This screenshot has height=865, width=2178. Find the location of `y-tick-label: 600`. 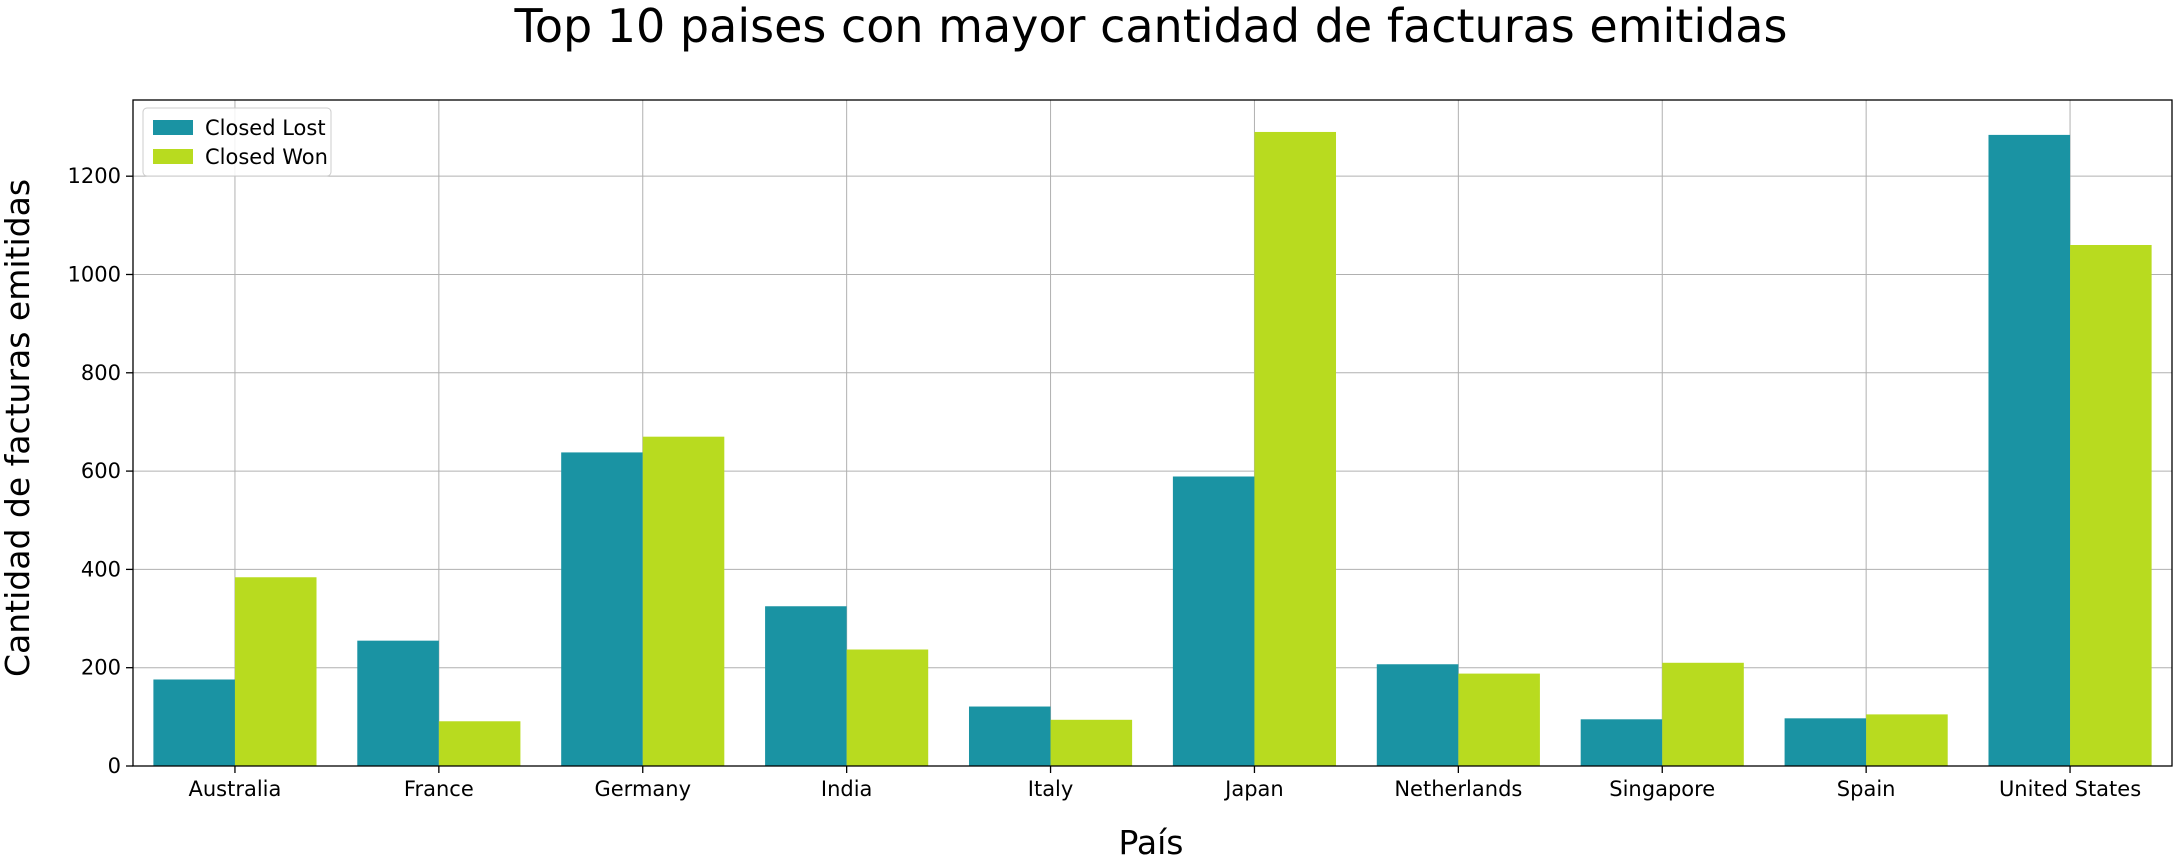

y-tick-label: 600 is located at coordinates (101, 471).